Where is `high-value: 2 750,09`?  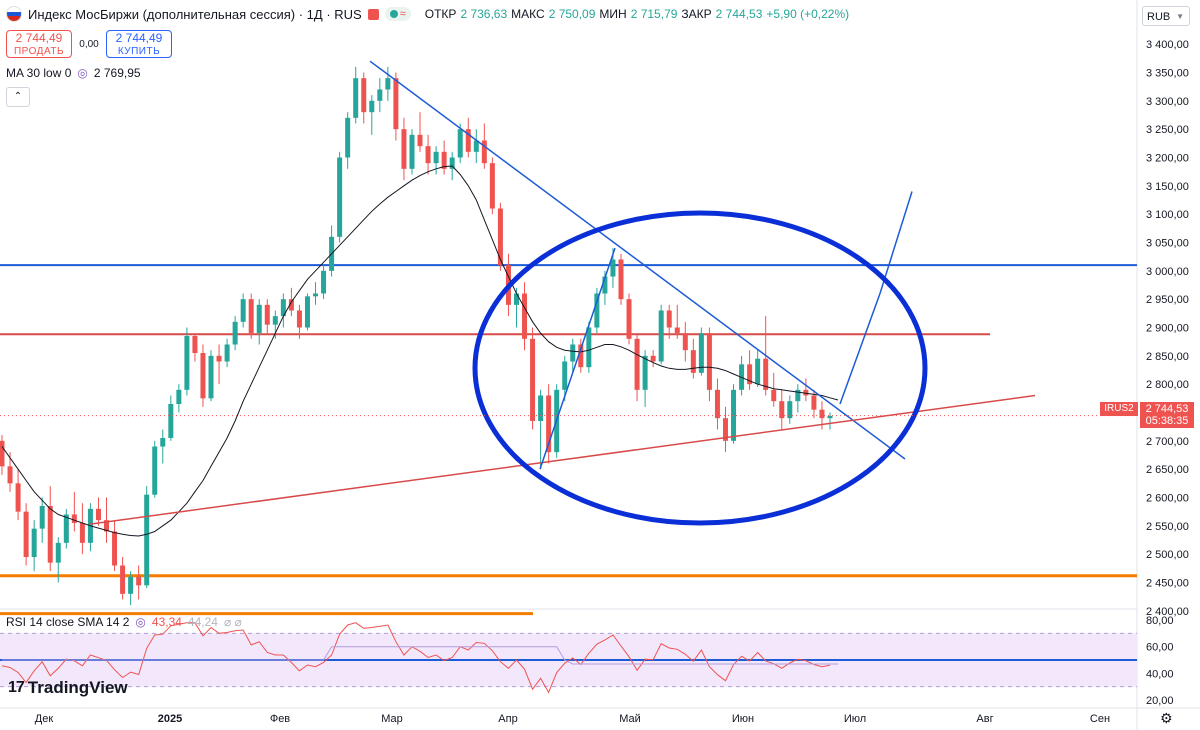
high-value: 2 750,09 is located at coordinates (572, 14).